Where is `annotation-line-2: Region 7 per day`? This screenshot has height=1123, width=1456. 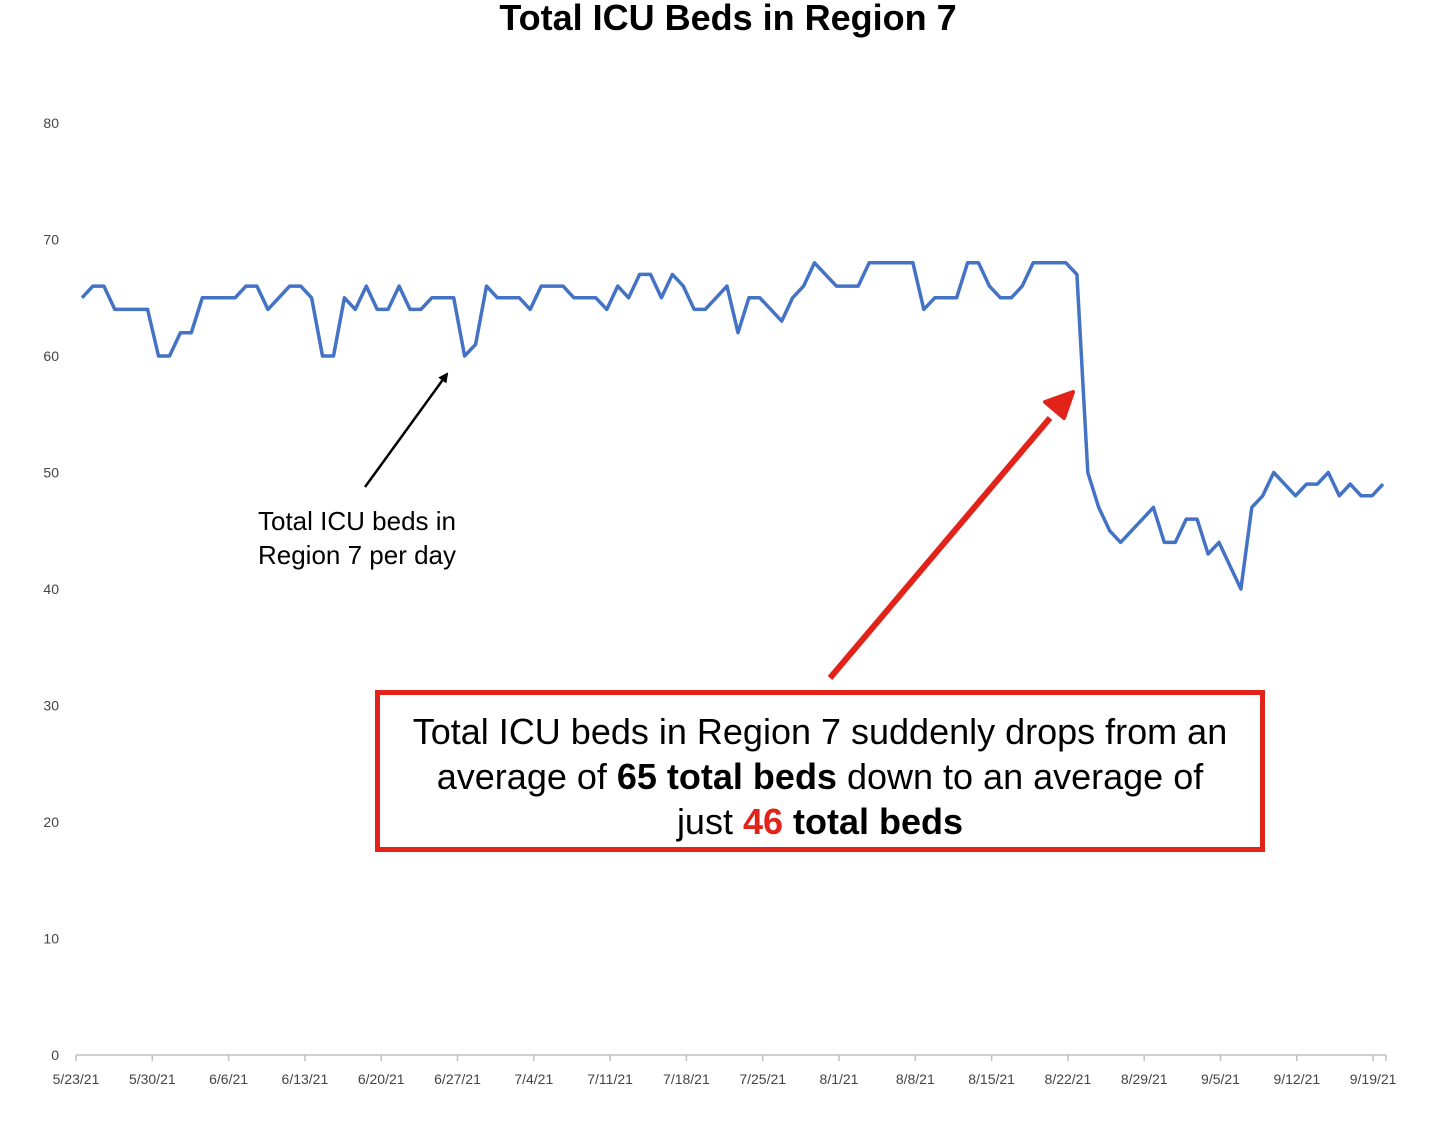
annotation-line-2: Region 7 per day is located at coordinates (357, 555).